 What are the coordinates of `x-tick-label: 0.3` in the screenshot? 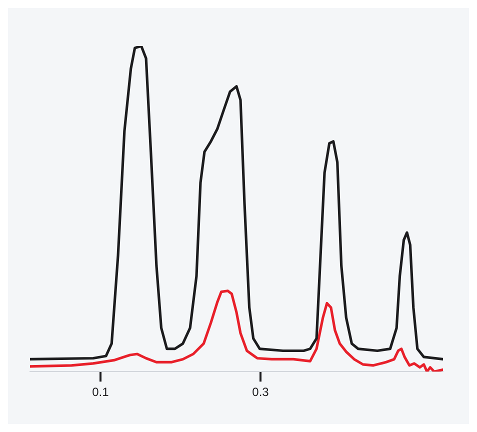 It's located at (261, 392).